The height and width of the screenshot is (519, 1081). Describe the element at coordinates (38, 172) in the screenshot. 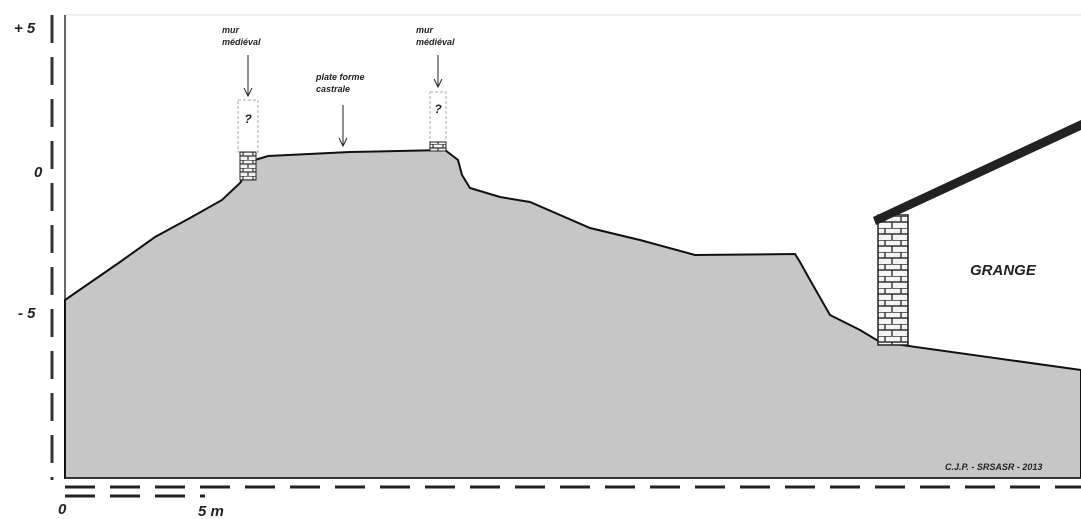

I see `level-label: 0` at that location.